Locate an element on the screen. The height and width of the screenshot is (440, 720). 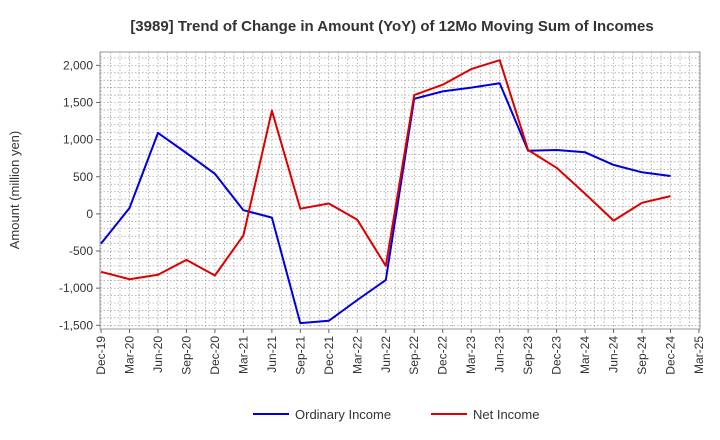
x-tick-label: Sep-20 is located at coordinates (186, 355).